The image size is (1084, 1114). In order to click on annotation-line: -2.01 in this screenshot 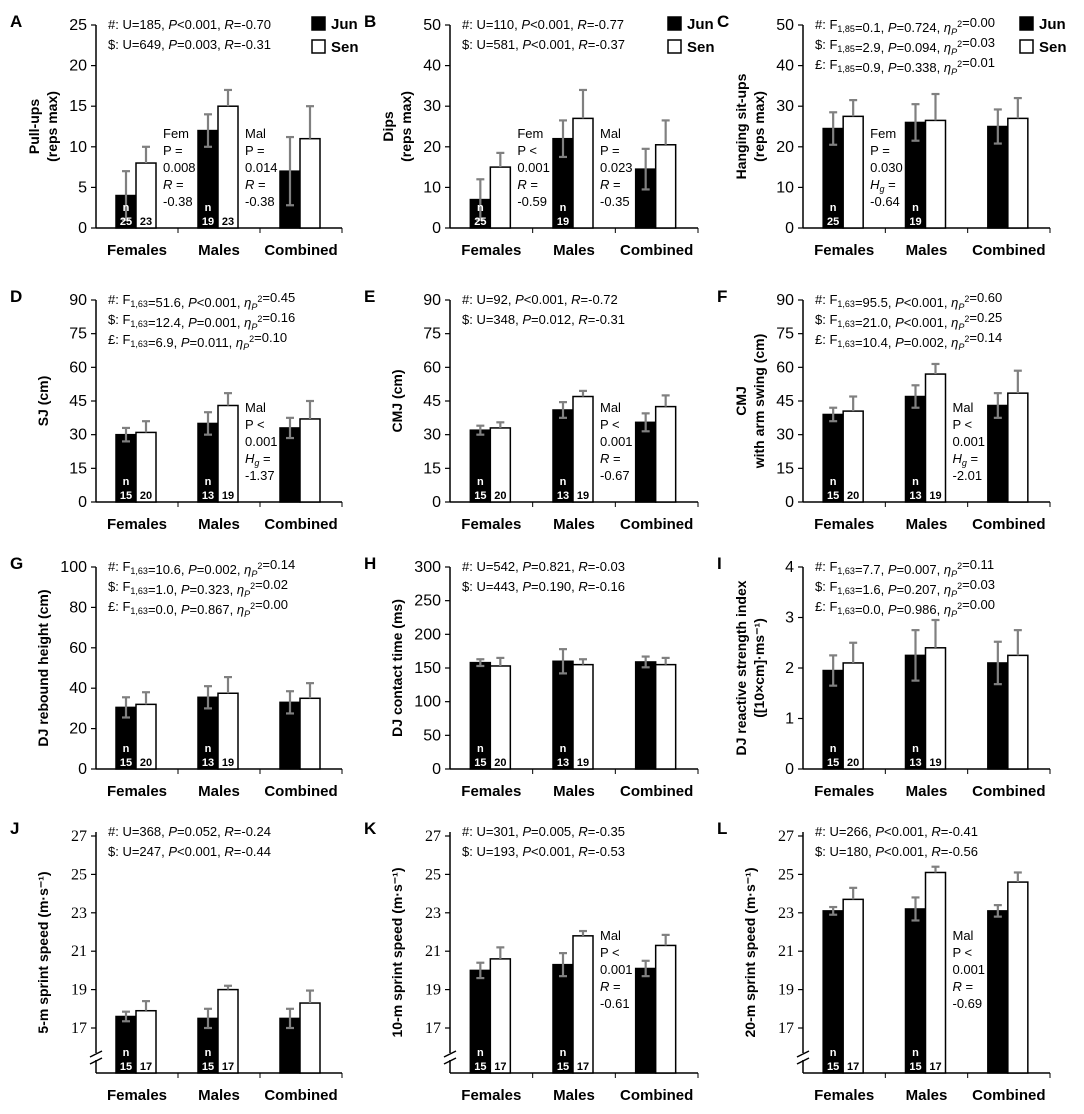, I will do `click(968, 475)`.